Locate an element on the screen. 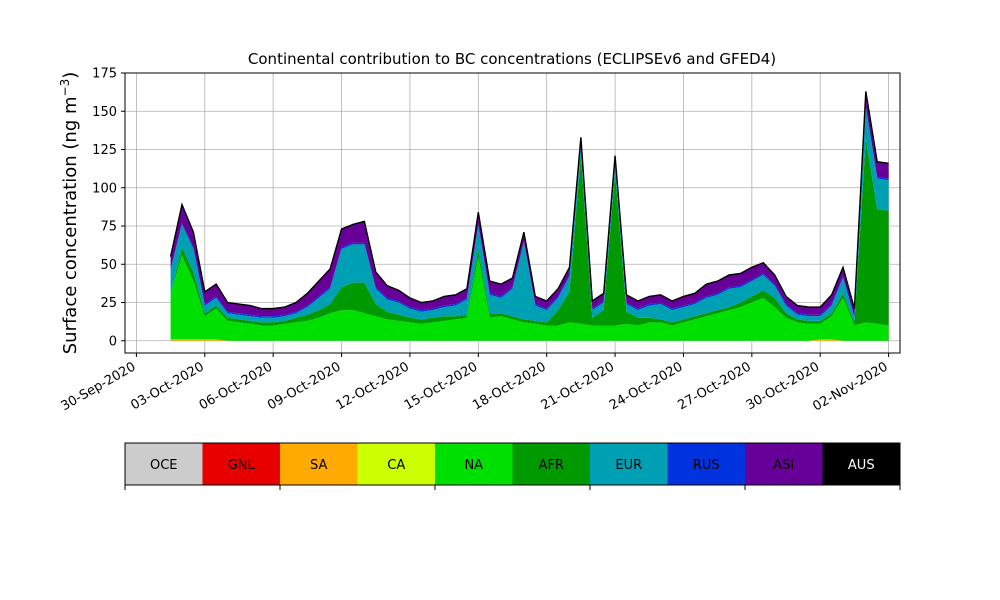  legend-swatch-na is located at coordinates (474, 464).